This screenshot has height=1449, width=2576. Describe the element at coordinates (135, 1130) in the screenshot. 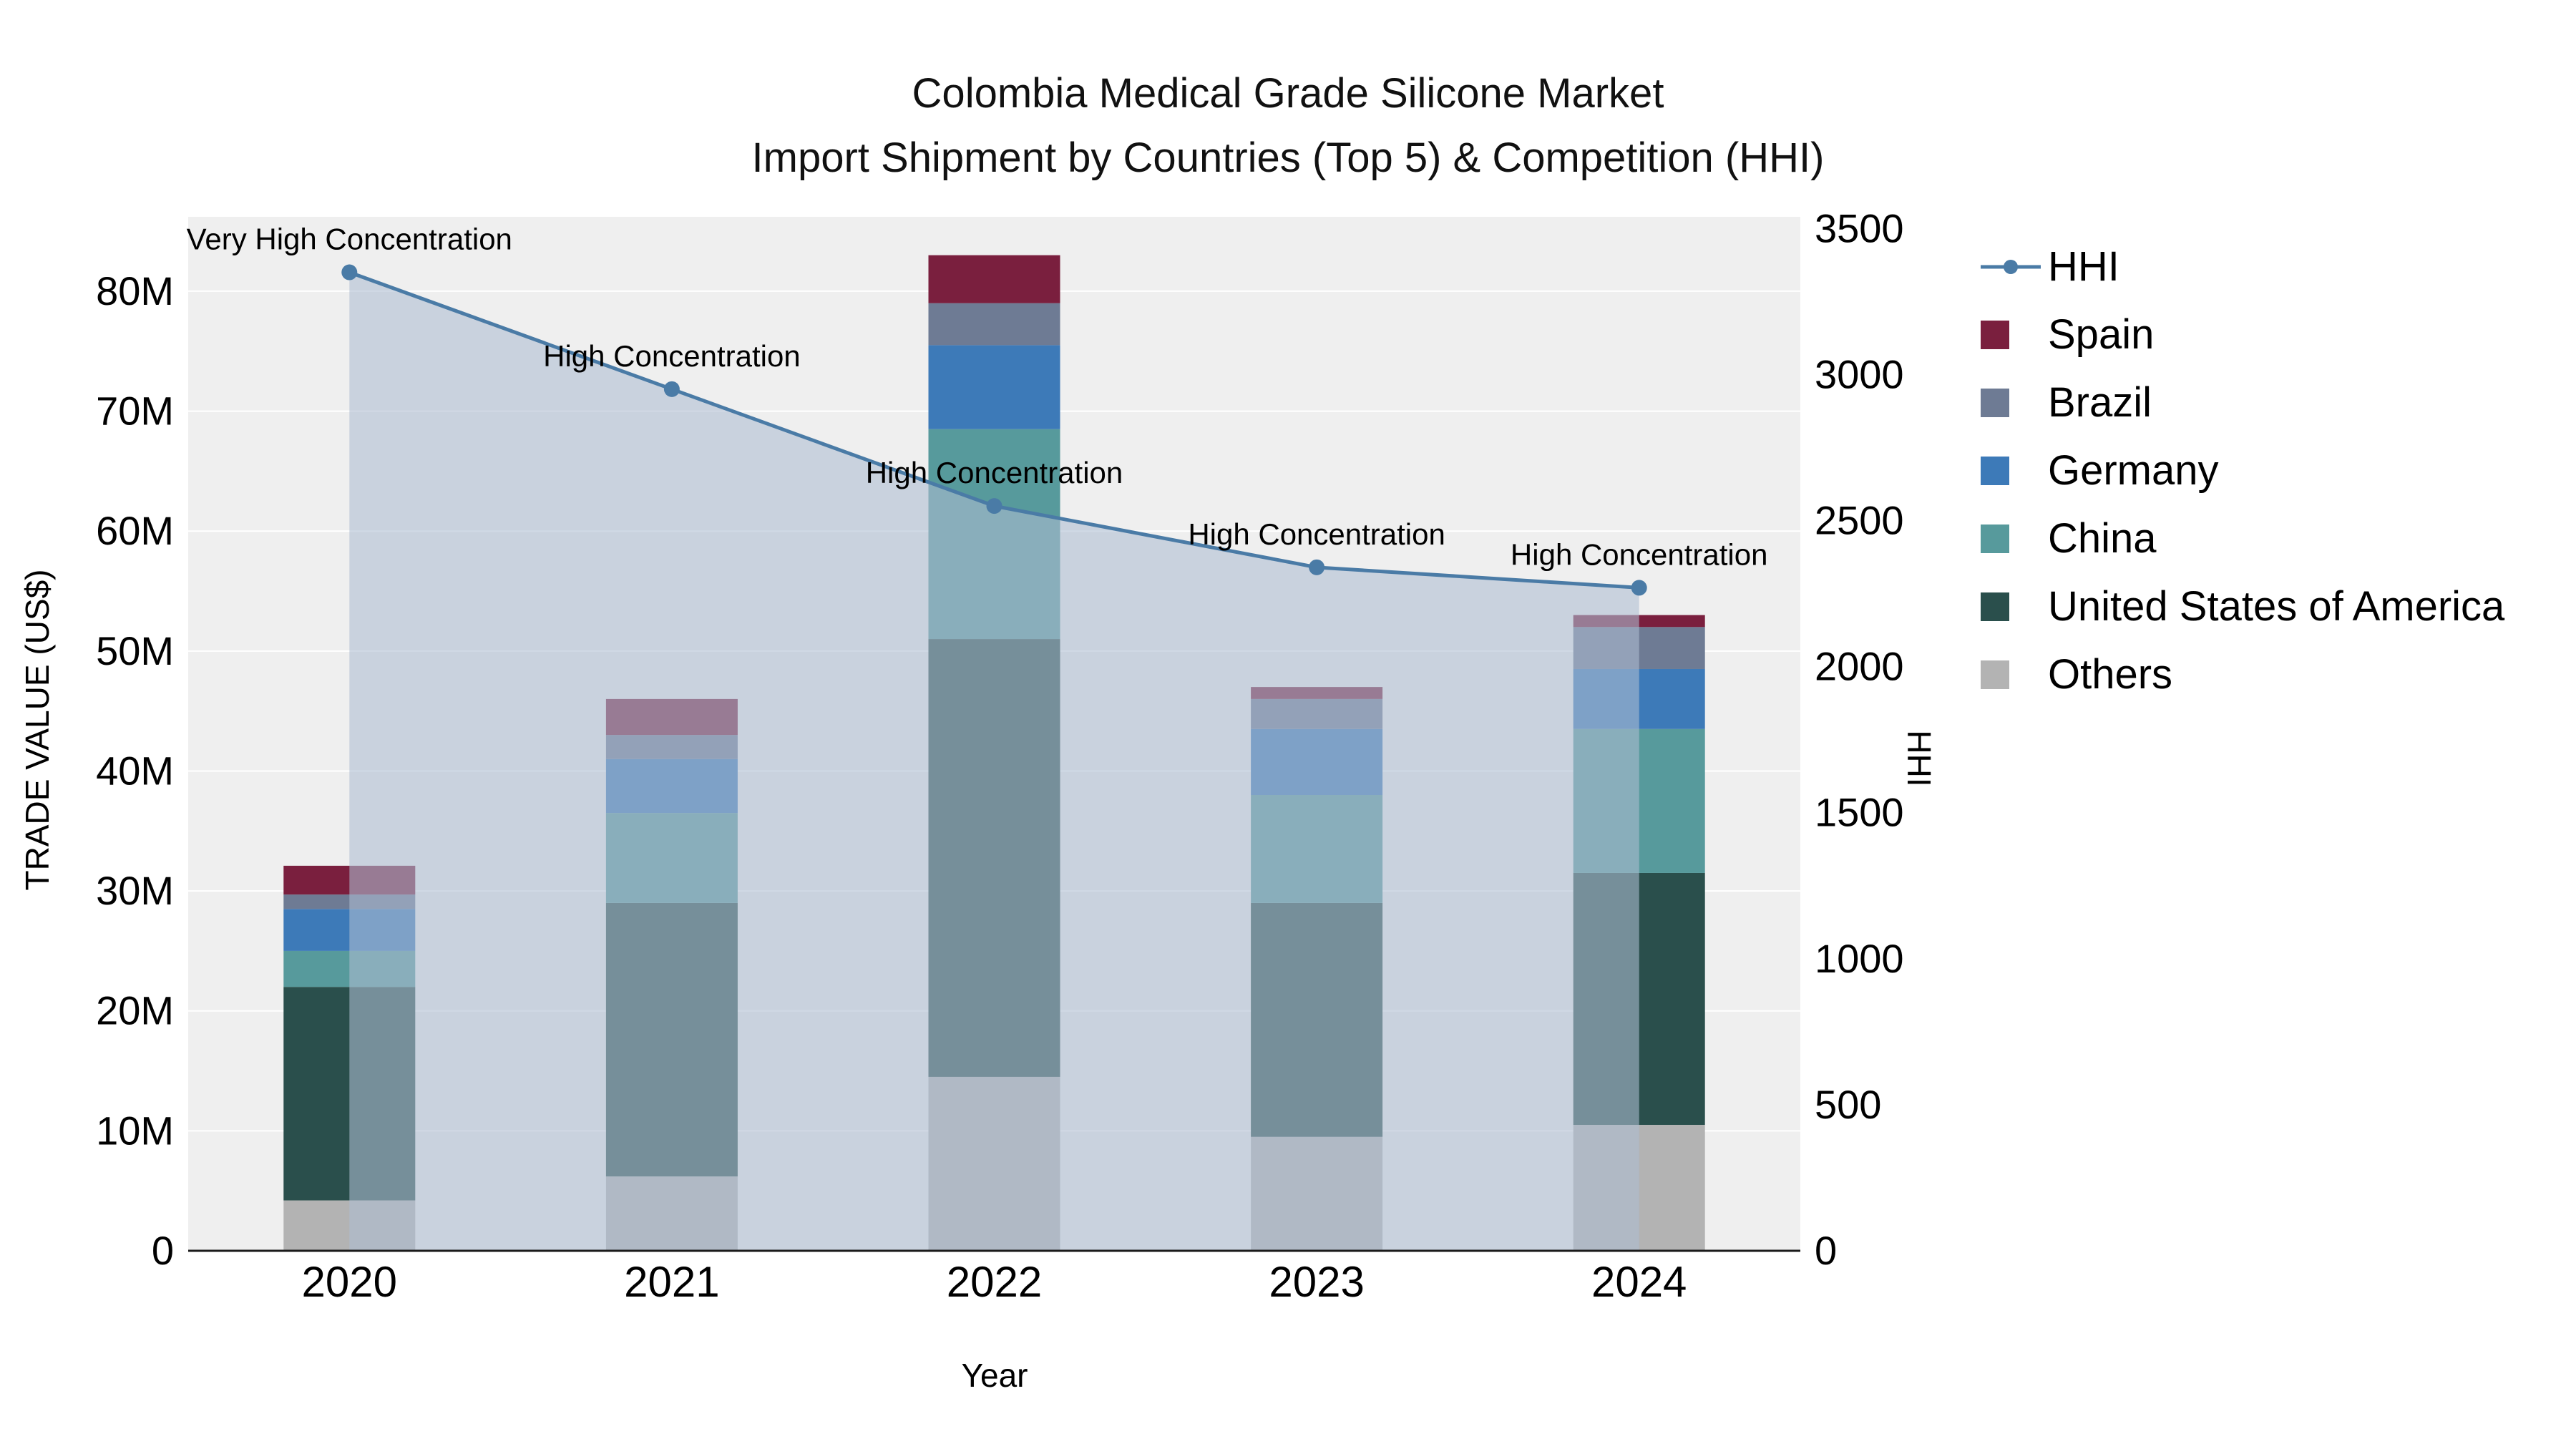

I see `left-tick-10M: 10M` at that location.